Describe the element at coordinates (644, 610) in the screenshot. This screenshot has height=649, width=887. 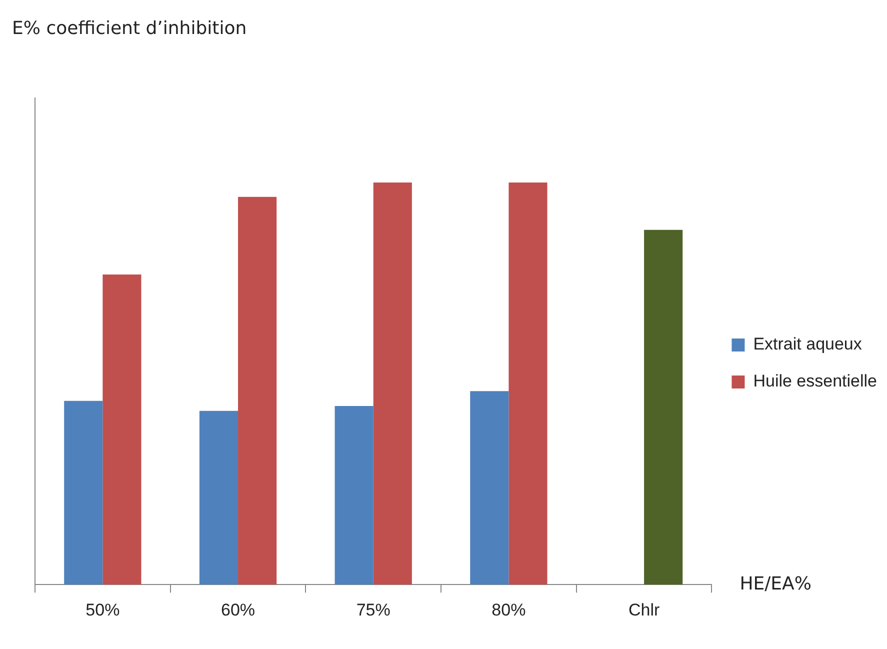
I see `x-tick-label: Chlr` at that location.